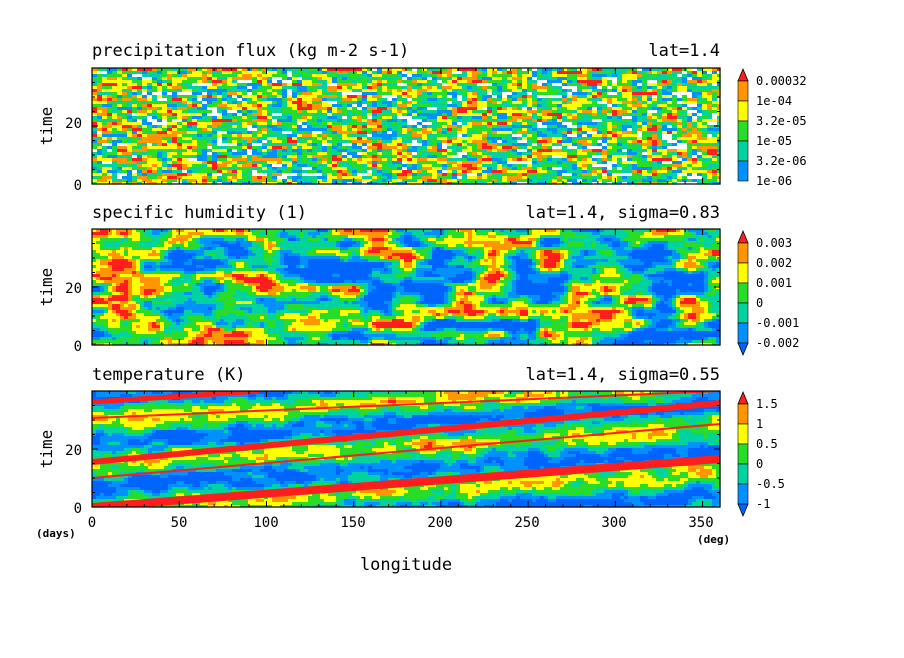  Describe the element at coordinates (250, 51) in the screenshot. I see `panel1-title: precipitation flux (kg m-2 s-1)` at that location.